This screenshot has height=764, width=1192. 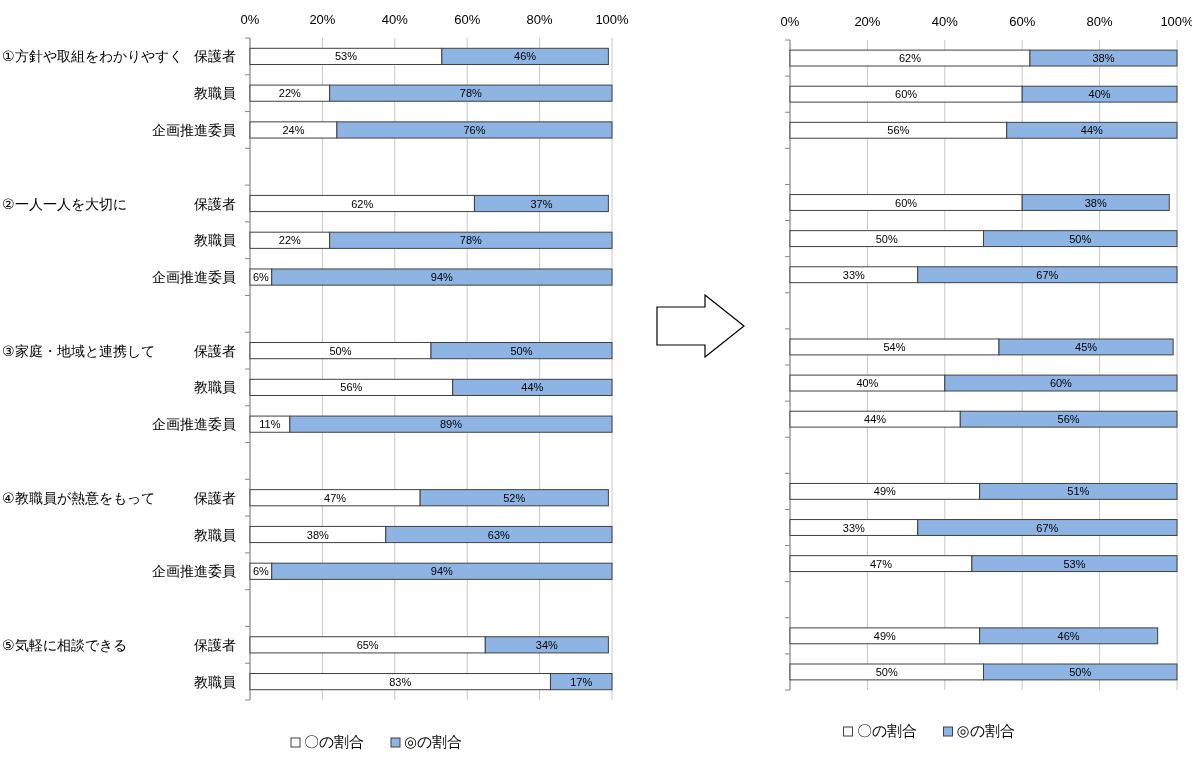 What do you see at coordinates (894, 346) in the screenshot?
I see `data-label: 54%` at bounding box center [894, 346].